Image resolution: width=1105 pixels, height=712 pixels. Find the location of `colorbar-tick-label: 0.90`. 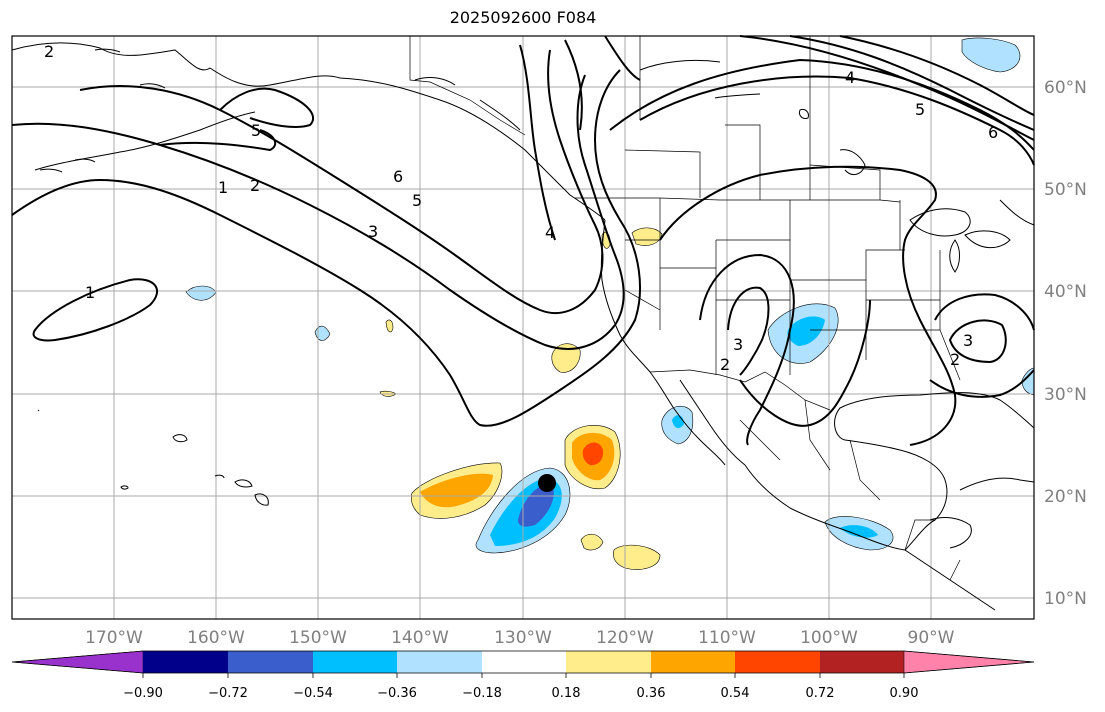

colorbar-tick-label: 0.90 is located at coordinates (904, 693).